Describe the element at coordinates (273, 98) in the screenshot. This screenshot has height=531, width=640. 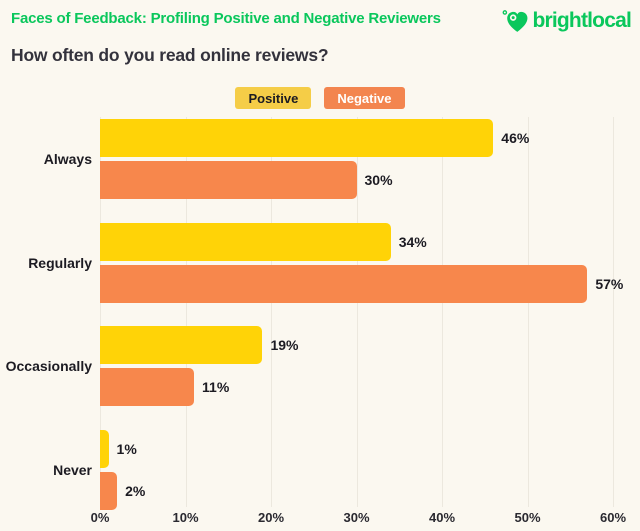
I see `legend-item-positive: Positive` at that location.